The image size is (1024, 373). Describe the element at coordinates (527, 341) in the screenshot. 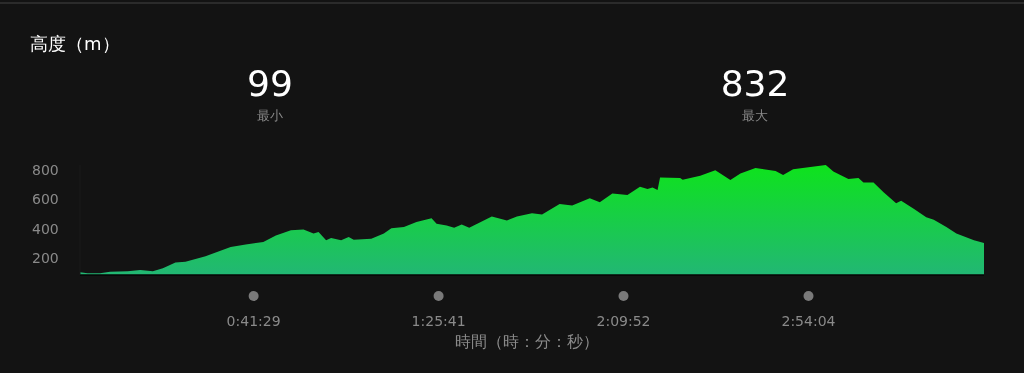

I see `x-axis-title: 時間（時：分：秒）` at that location.